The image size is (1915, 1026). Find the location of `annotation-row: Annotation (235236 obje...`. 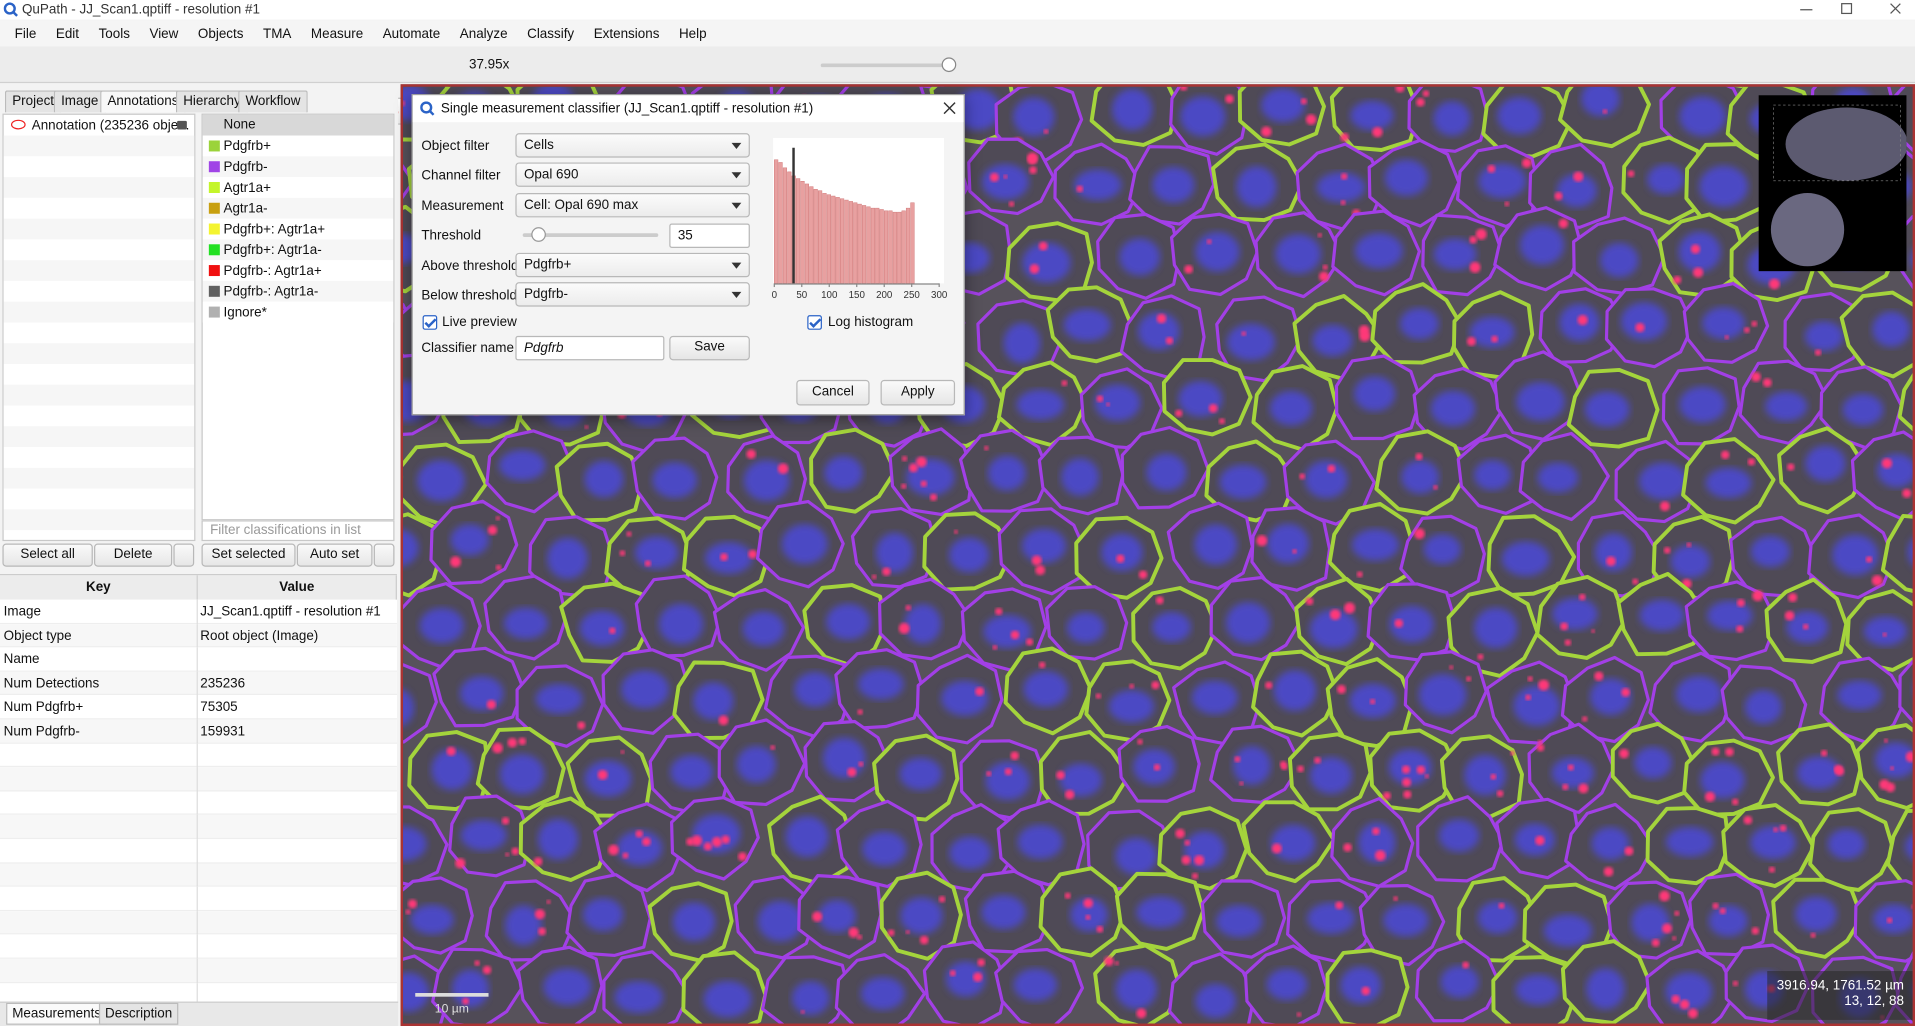

annotation-row: Annotation (235236 obje... is located at coordinates (99, 125).